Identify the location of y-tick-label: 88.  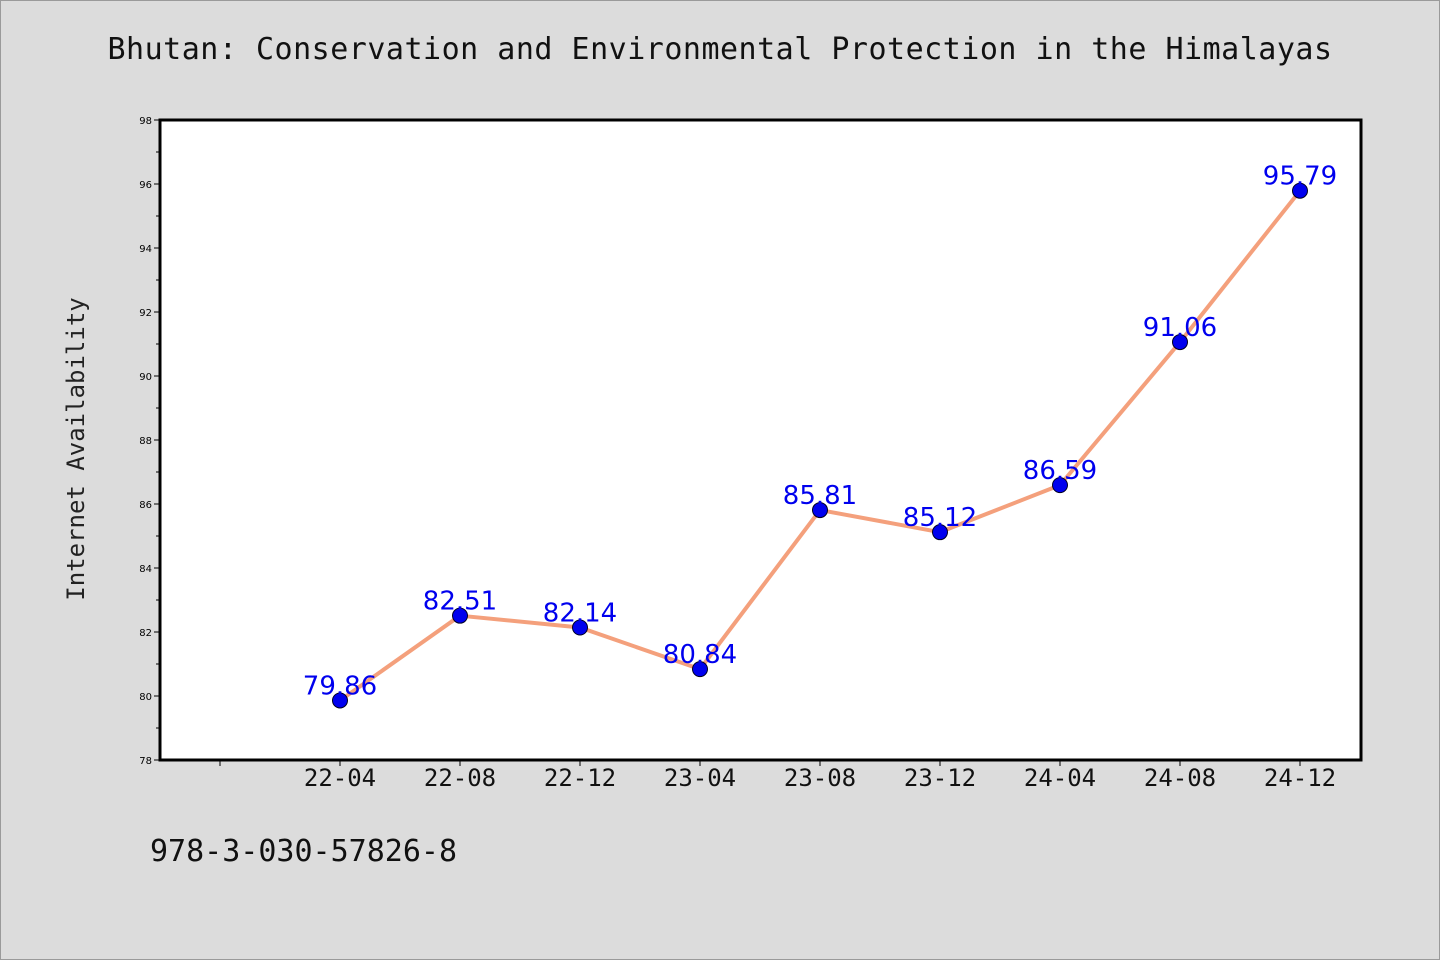
(145, 441).